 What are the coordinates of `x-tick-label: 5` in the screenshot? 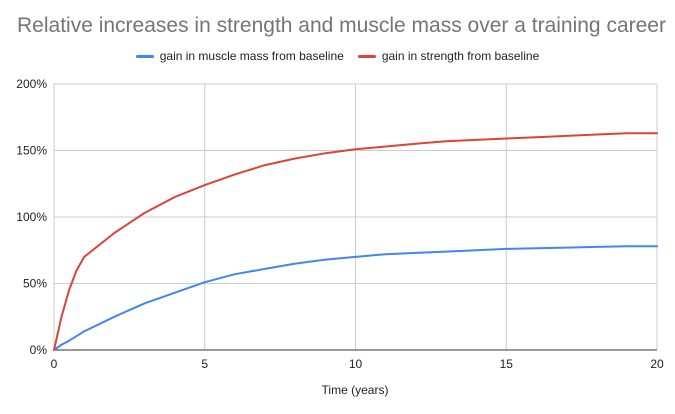 It's located at (204, 364).